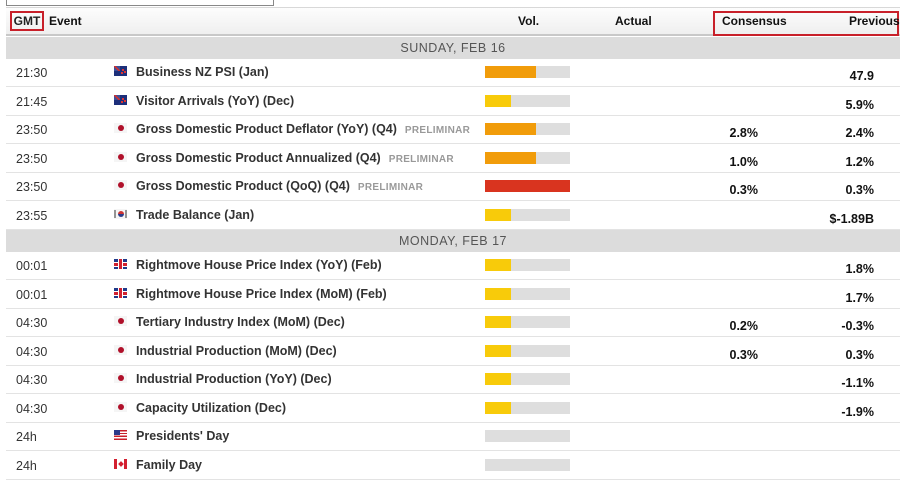 This screenshot has width=900, height=485. Describe the element at coordinates (860, 104) in the screenshot. I see `previous-value: 5.9%` at that location.